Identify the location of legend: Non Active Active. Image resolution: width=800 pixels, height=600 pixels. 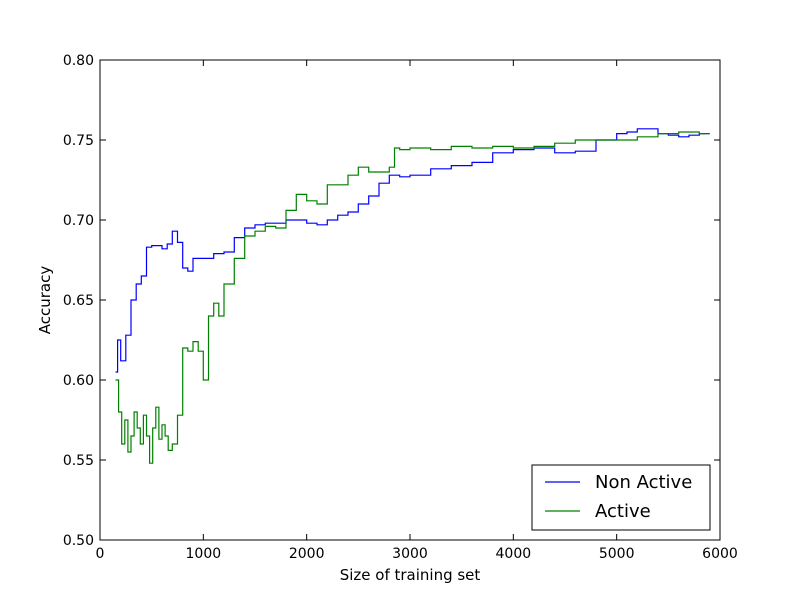
(621, 497).